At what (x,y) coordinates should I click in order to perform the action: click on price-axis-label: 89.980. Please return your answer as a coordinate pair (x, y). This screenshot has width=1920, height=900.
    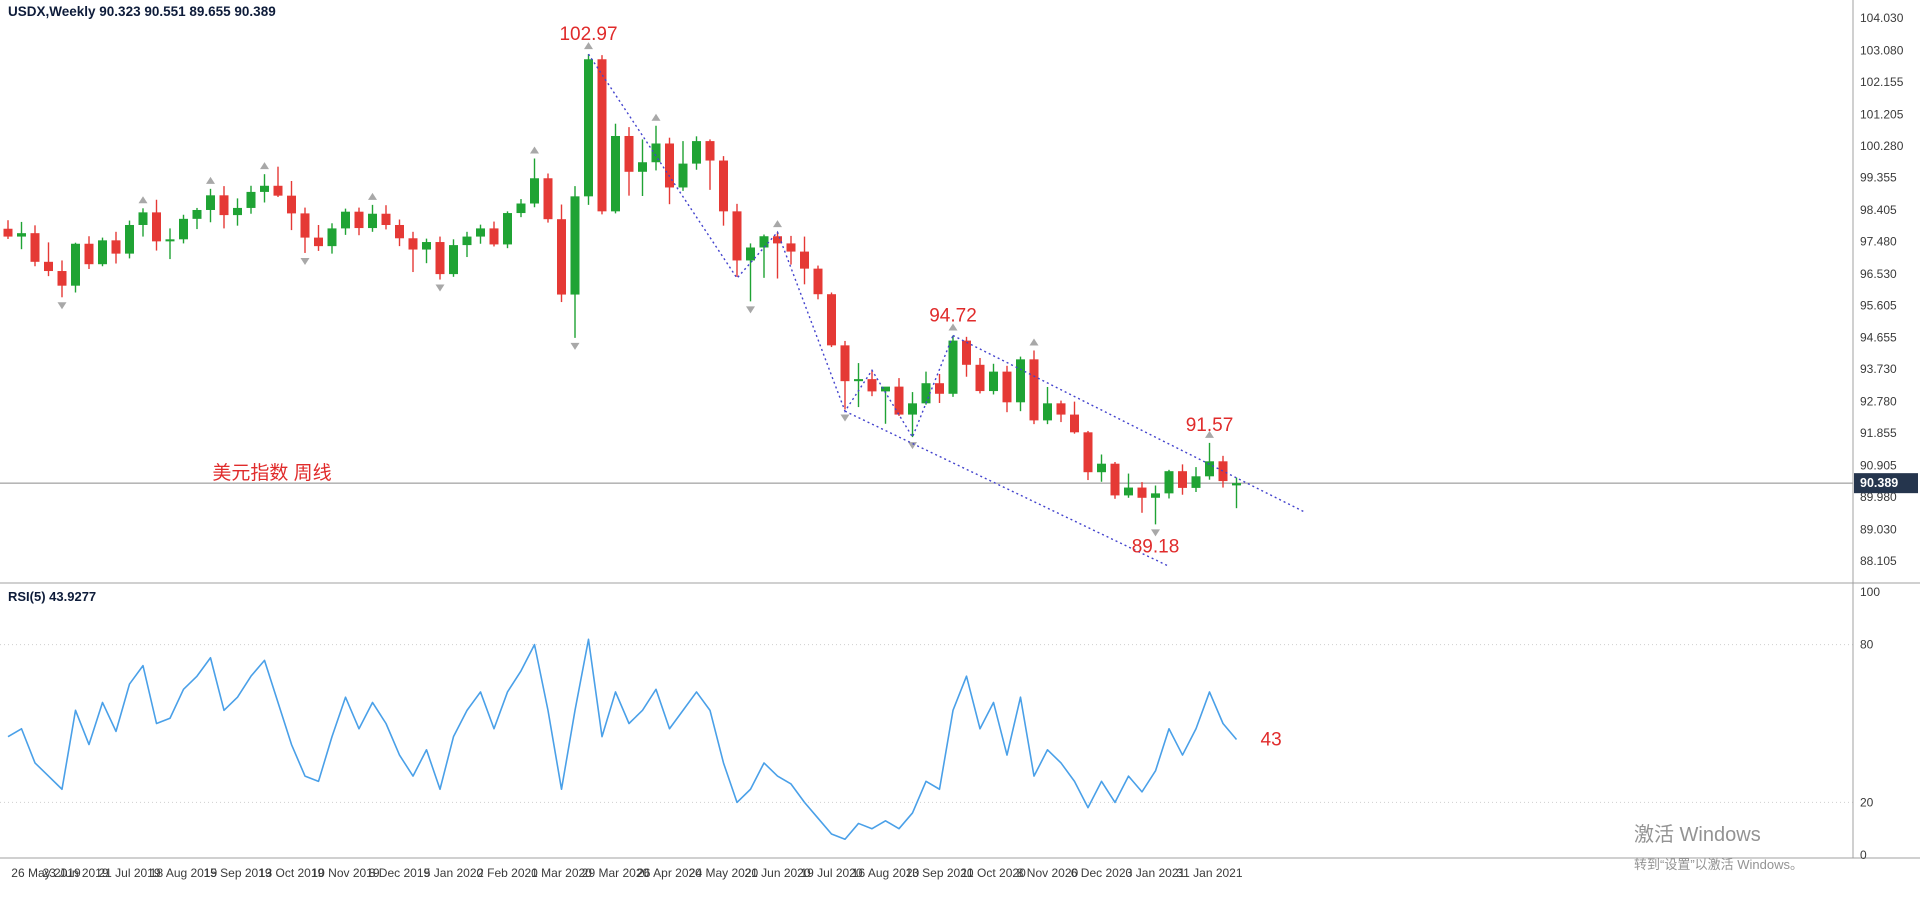
    Looking at the image, I should click on (1878, 497).